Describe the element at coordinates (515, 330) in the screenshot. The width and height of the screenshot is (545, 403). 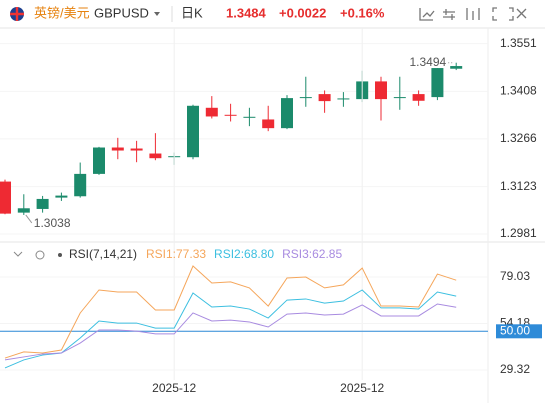
I see `y-tick-label: 50.00` at that location.